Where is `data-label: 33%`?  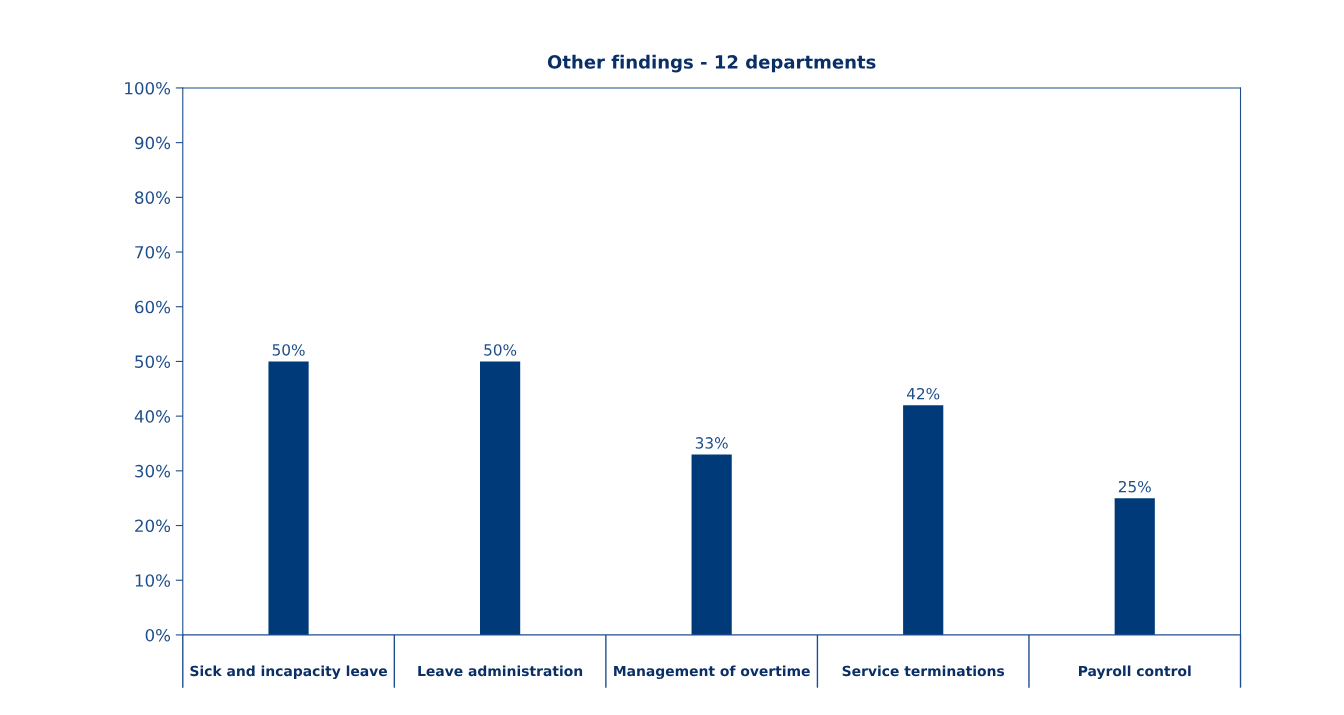
data-label: 33% is located at coordinates (711, 443).